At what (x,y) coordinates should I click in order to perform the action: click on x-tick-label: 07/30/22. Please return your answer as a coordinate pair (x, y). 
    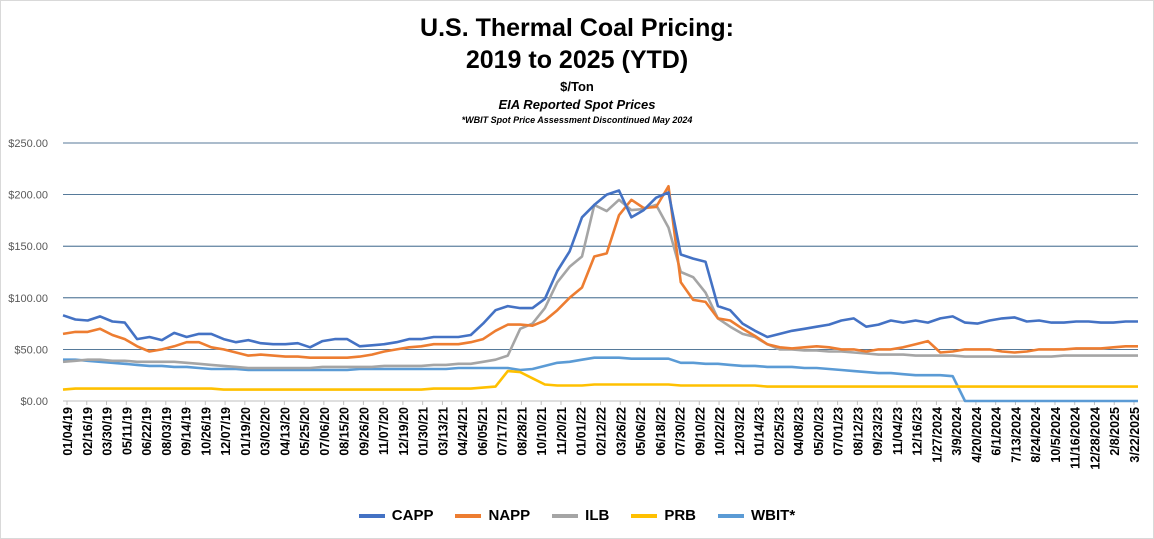
    Looking at the image, I should click on (681, 431).